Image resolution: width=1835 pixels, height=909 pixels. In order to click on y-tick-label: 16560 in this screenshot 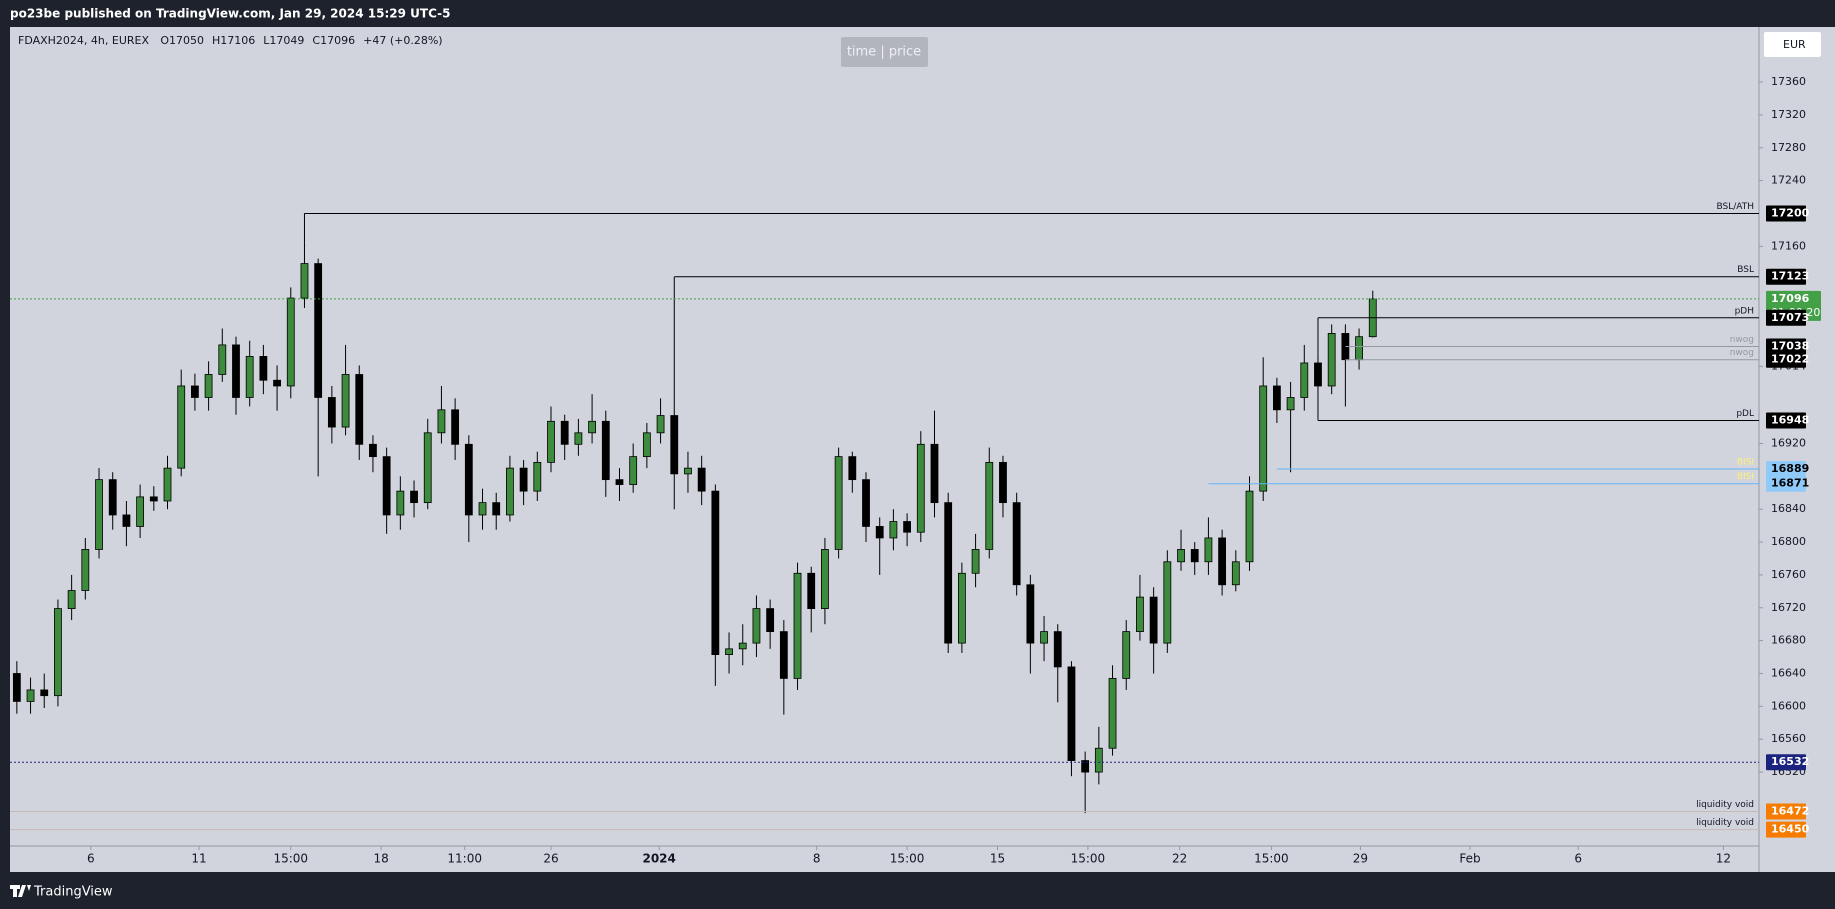, I will do `click(1788, 738)`.